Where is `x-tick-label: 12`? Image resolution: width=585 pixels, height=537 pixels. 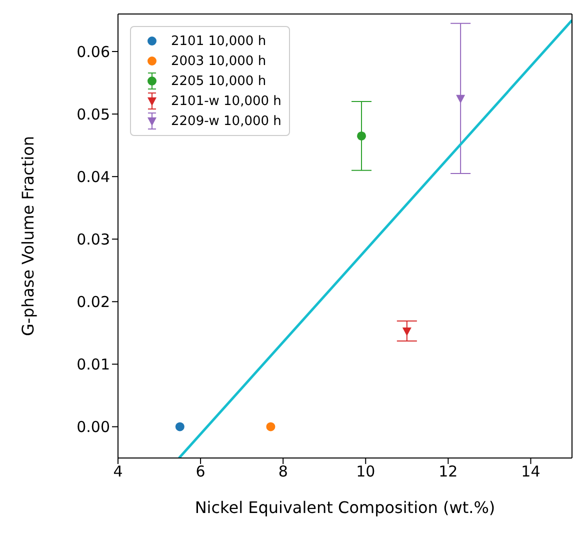 x-tick-label: 12 is located at coordinates (448, 471).